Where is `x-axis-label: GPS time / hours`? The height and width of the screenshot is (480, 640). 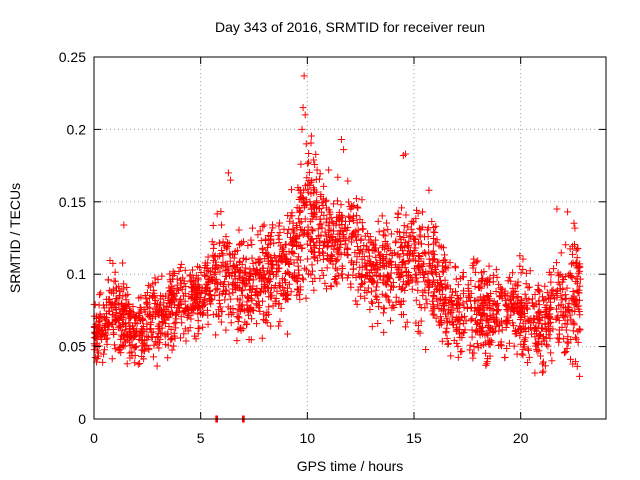
x-axis-label: GPS time / hours is located at coordinates (350, 466).